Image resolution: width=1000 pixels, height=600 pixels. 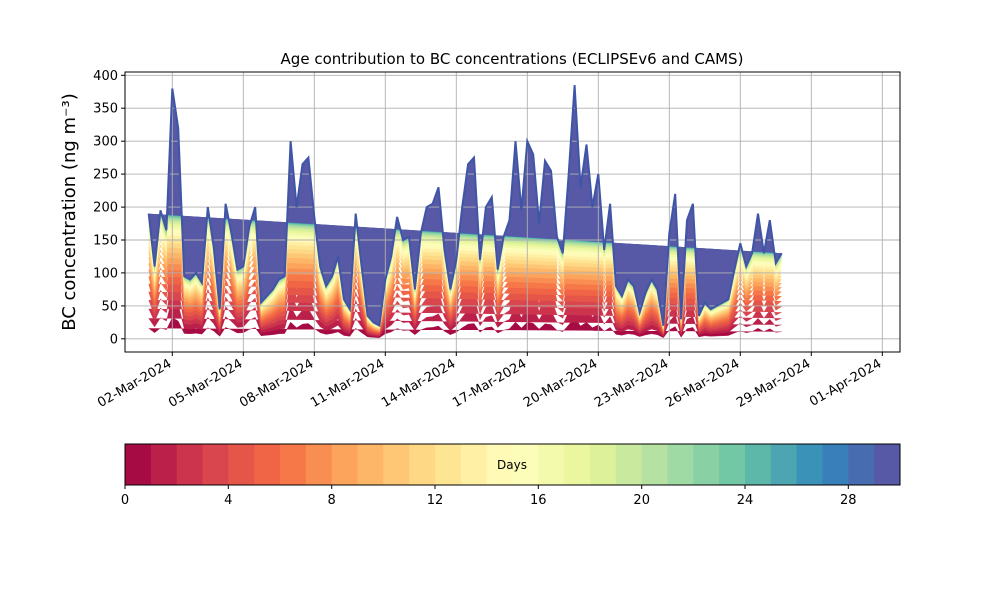 I want to click on y-tick-label: 300, so click(x=105, y=142).